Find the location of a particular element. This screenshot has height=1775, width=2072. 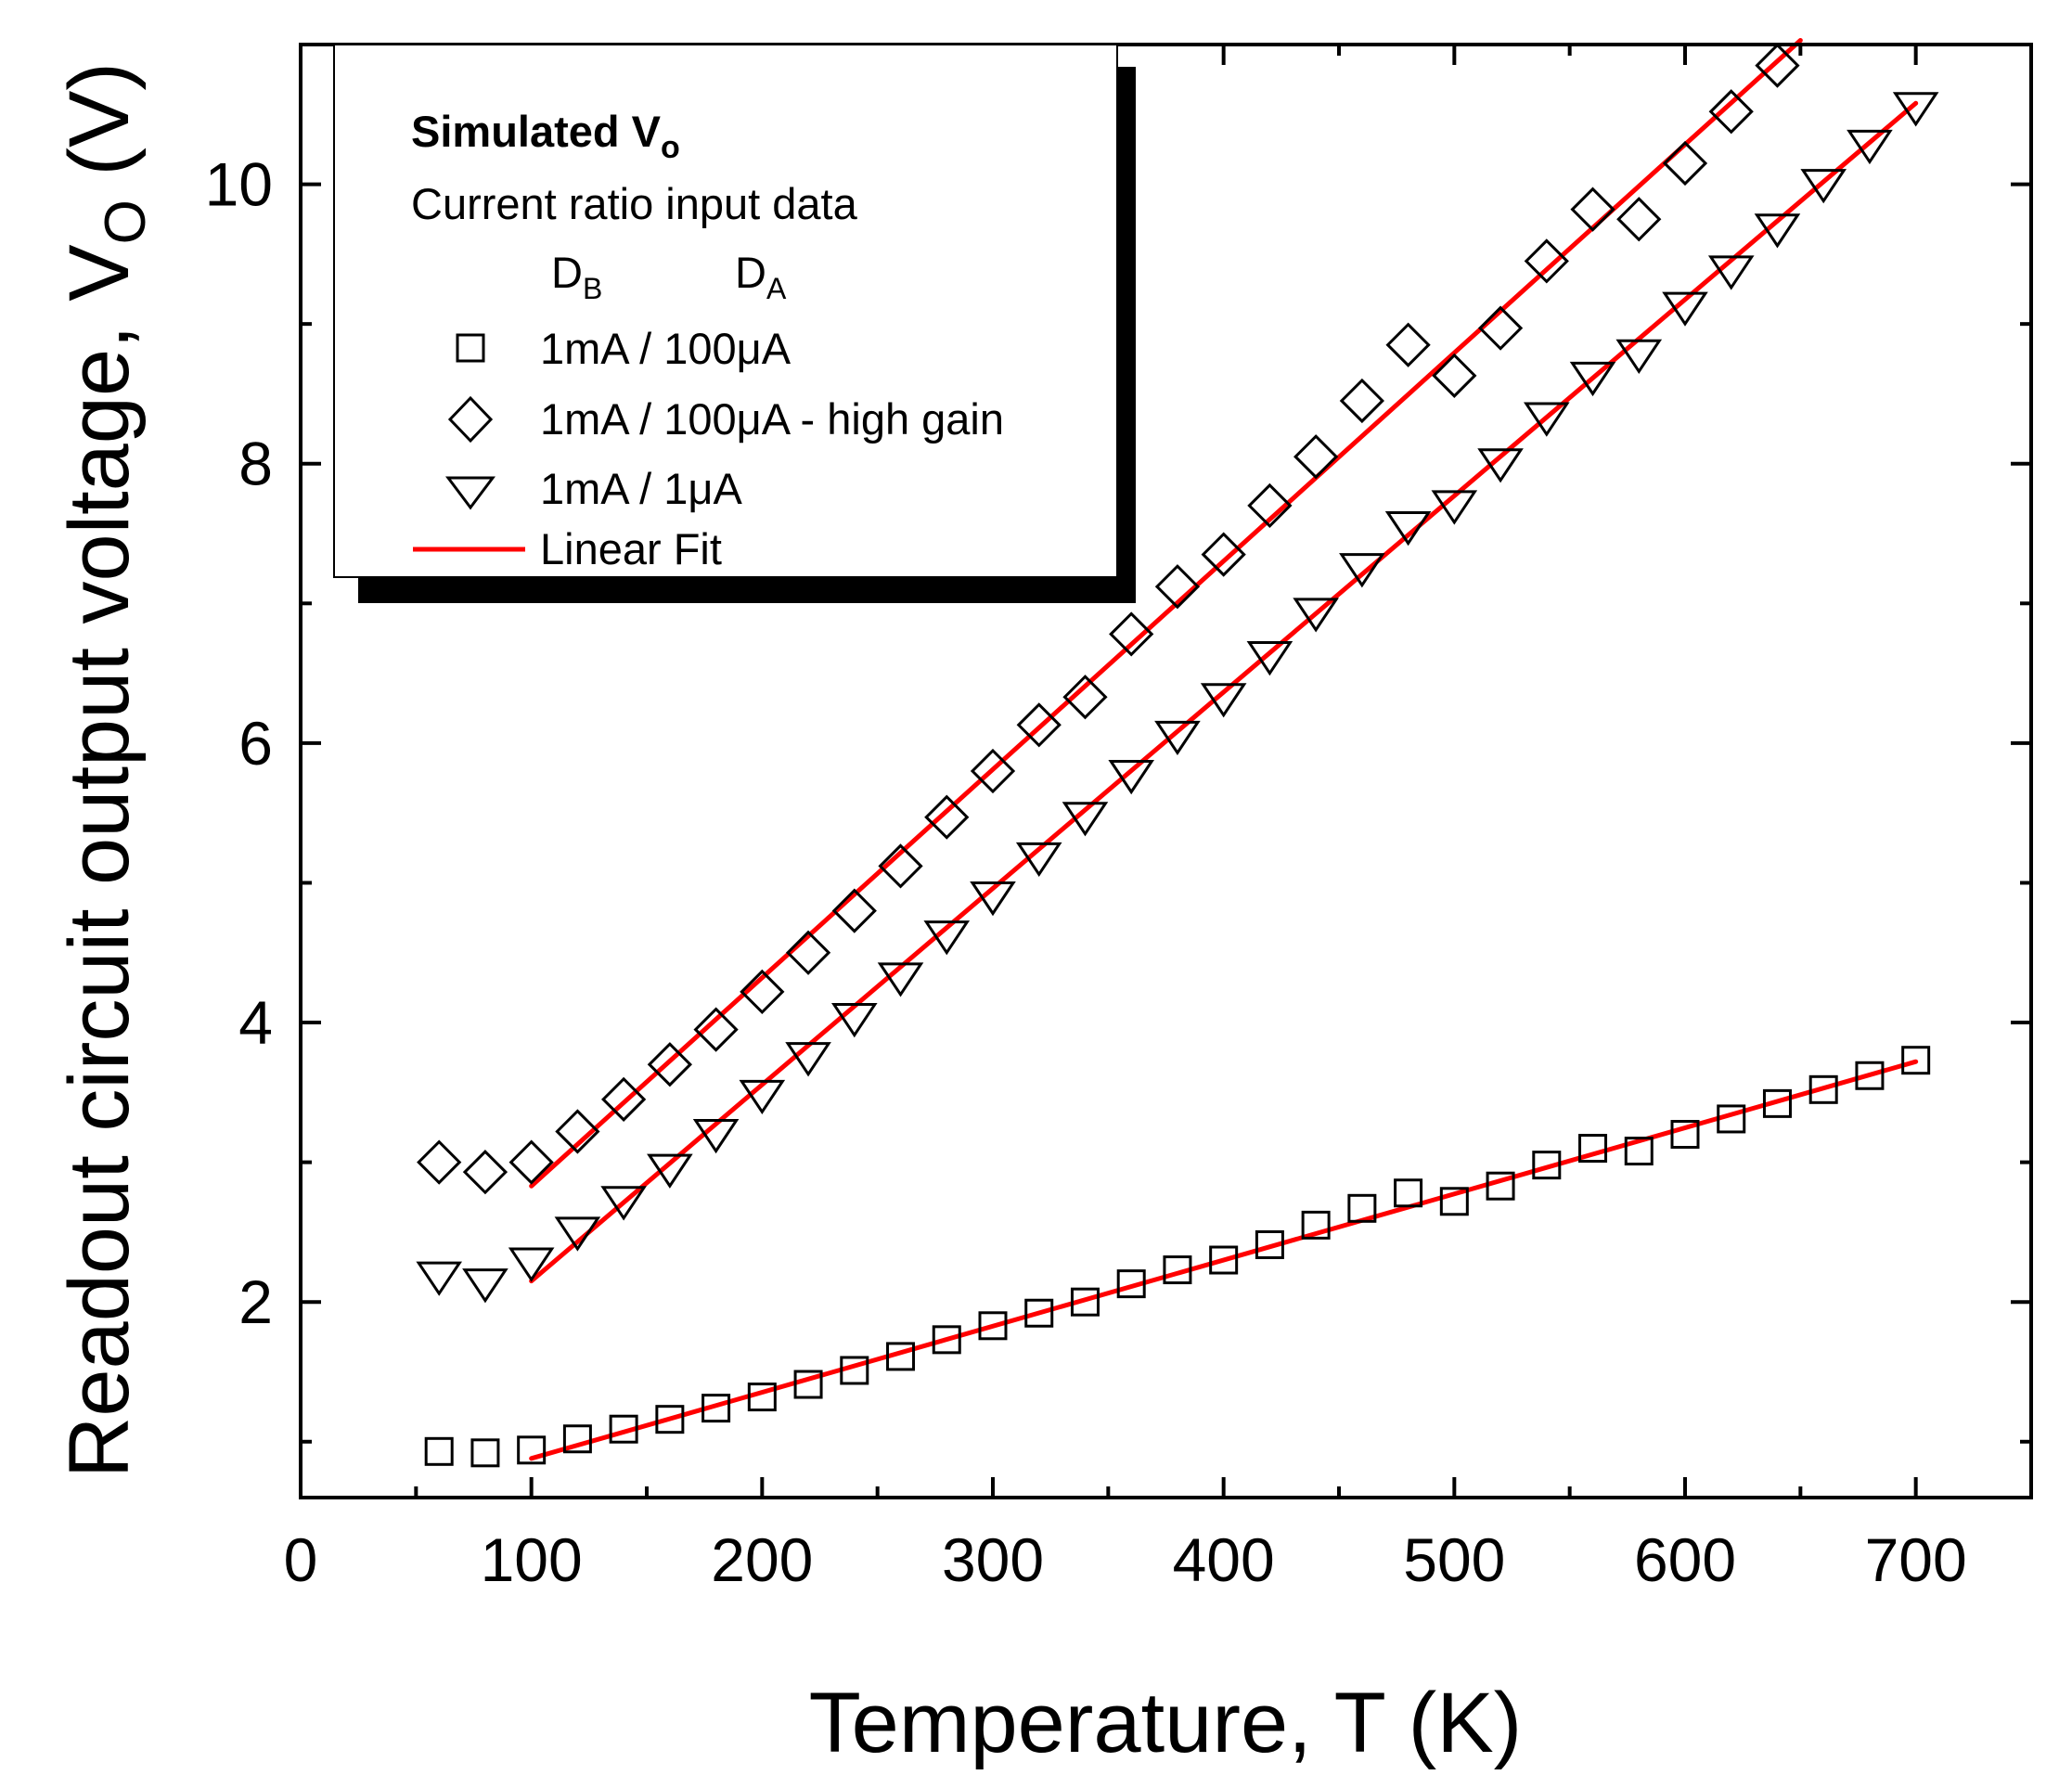

legend-col-a-main: D is located at coordinates (750, 272).